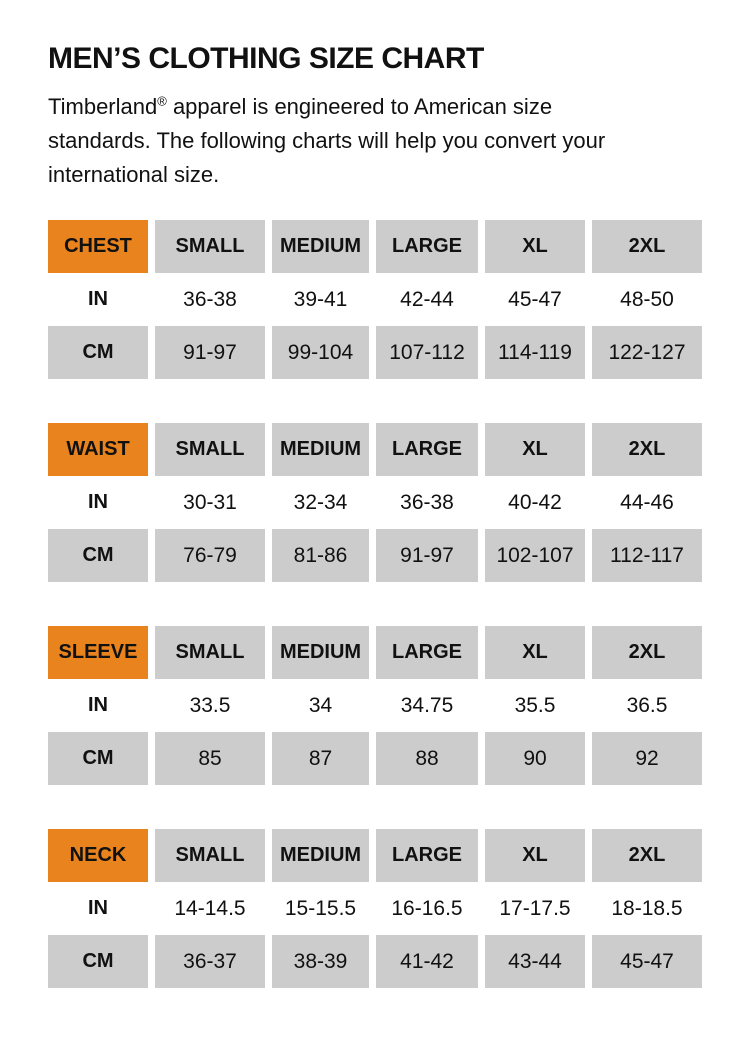  What do you see at coordinates (210, 652) in the screenshot?
I see `sleeve-size-header-small: SMALL` at bounding box center [210, 652].